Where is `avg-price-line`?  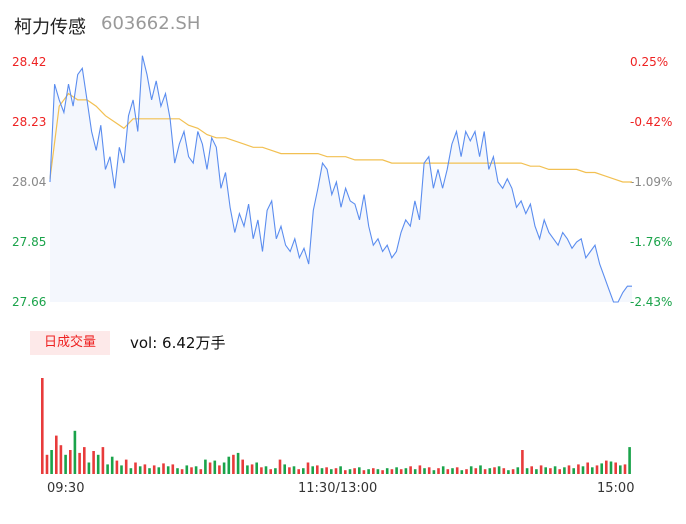 avg-price-line is located at coordinates (340, 137).